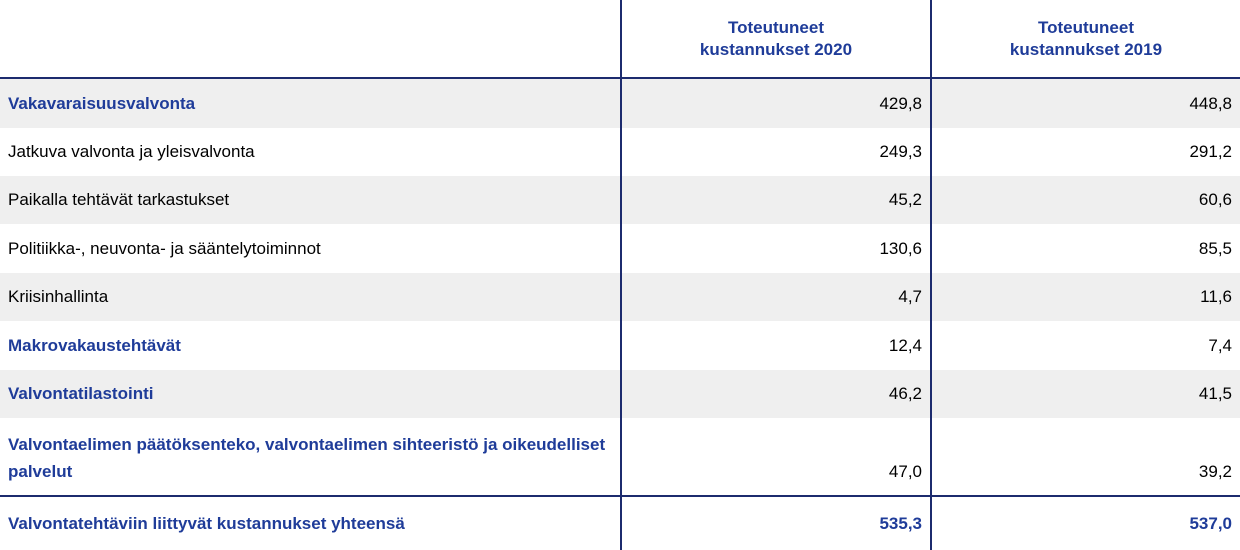  What do you see at coordinates (1085, 103) in the screenshot?
I see `cell-value: 448,8` at bounding box center [1085, 103].